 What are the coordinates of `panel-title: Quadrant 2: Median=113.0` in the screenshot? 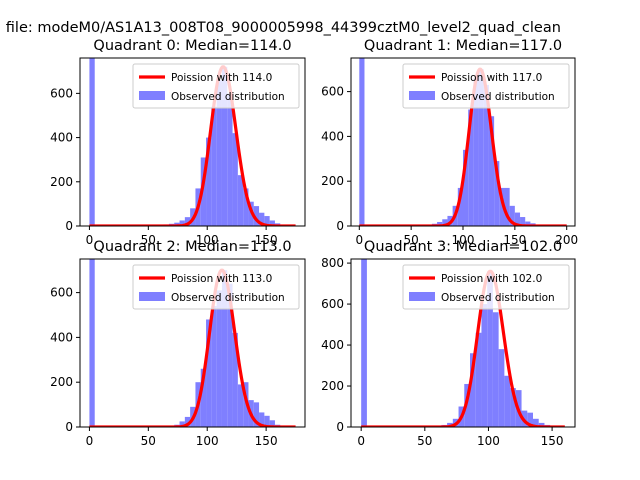 It's located at (192, 247).